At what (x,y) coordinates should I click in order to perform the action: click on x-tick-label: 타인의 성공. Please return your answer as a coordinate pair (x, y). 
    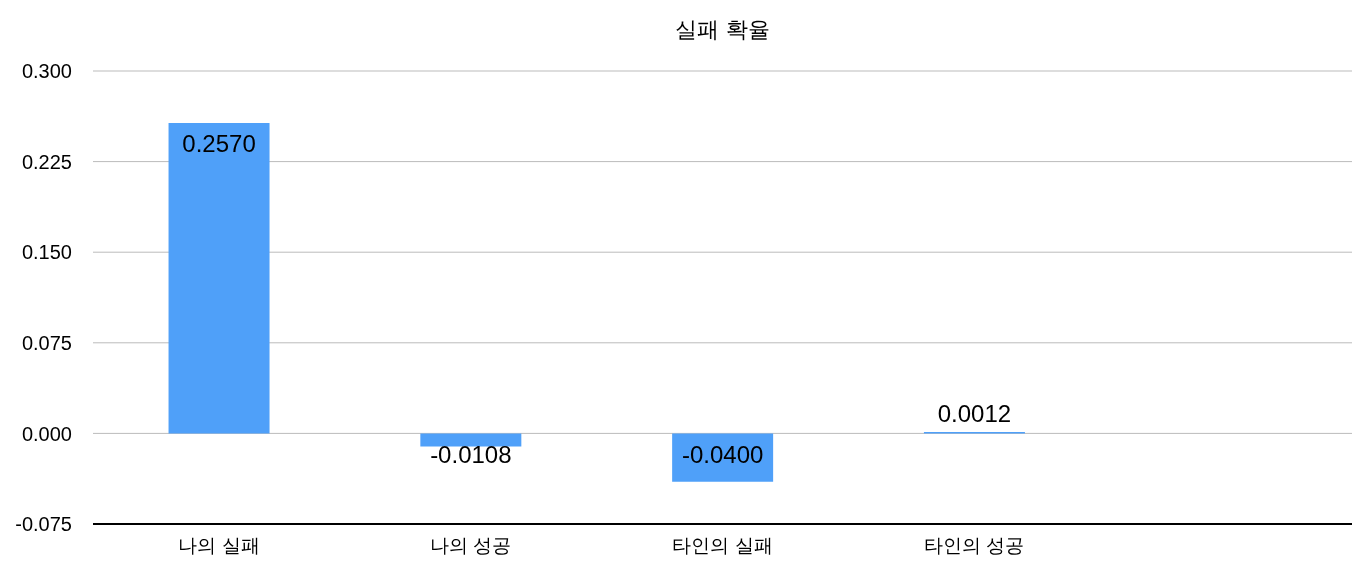
    Looking at the image, I should click on (974, 546).